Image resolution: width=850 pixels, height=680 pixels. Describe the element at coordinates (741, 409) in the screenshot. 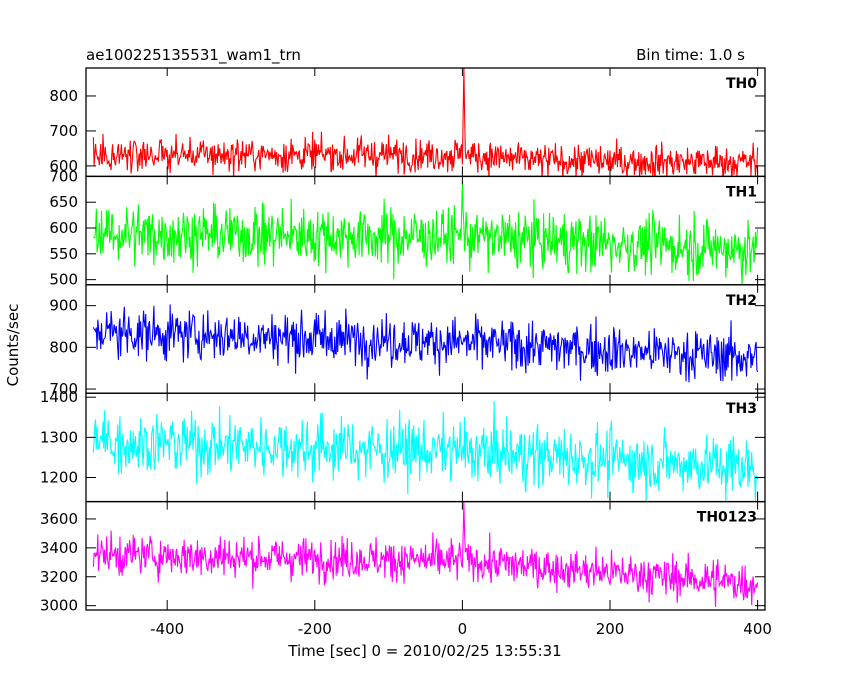

I see `panel-label-th3: TH3` at that location.